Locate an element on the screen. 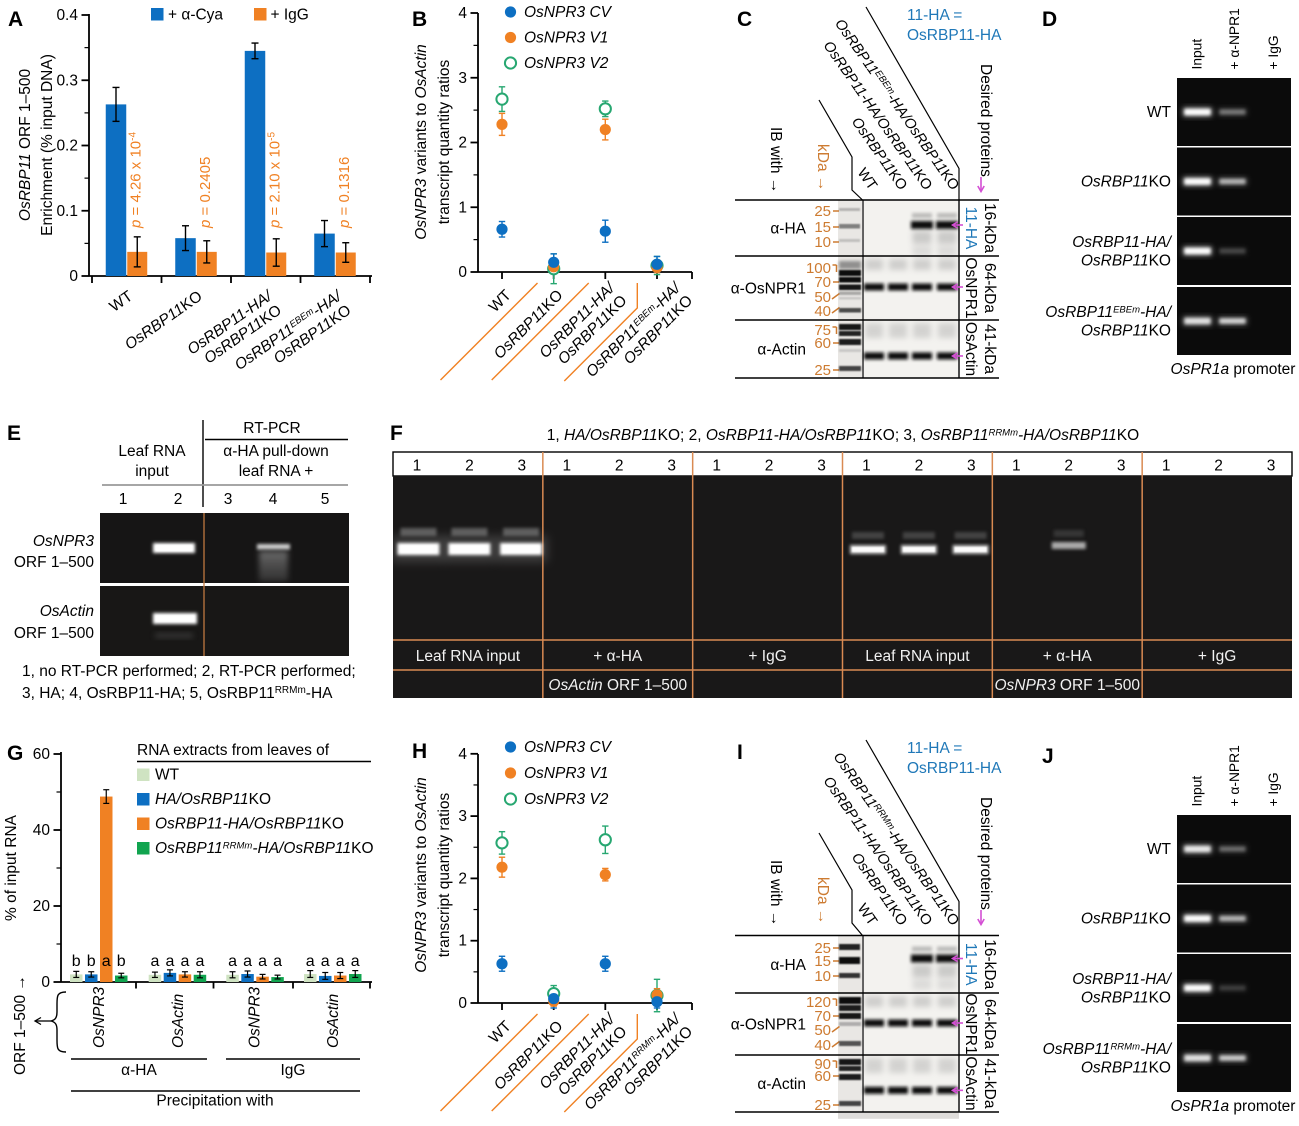  svg-text: kDa → is located at coordinates (822, 167).